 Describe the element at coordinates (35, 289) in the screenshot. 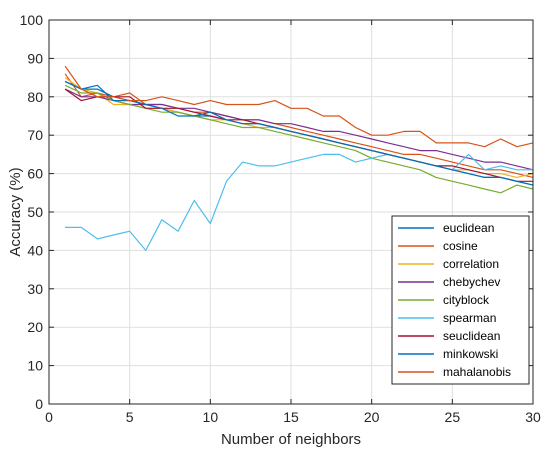

I see `y-tick-label: 30` at that location.